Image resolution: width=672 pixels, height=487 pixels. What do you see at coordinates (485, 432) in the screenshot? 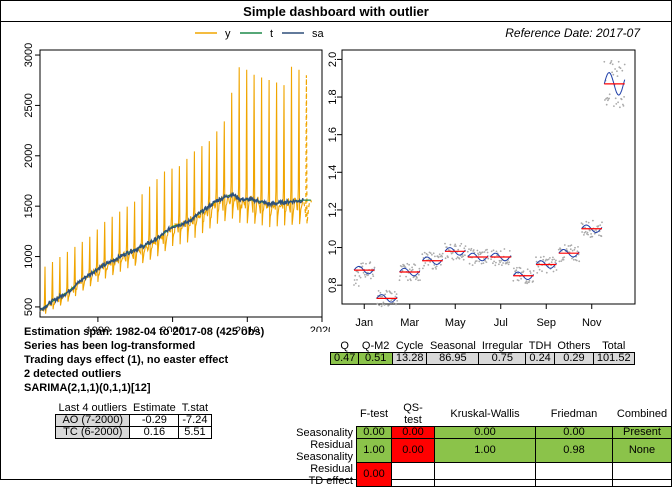
I see `test-cell: 0.00` at bounding box center [485, 432].